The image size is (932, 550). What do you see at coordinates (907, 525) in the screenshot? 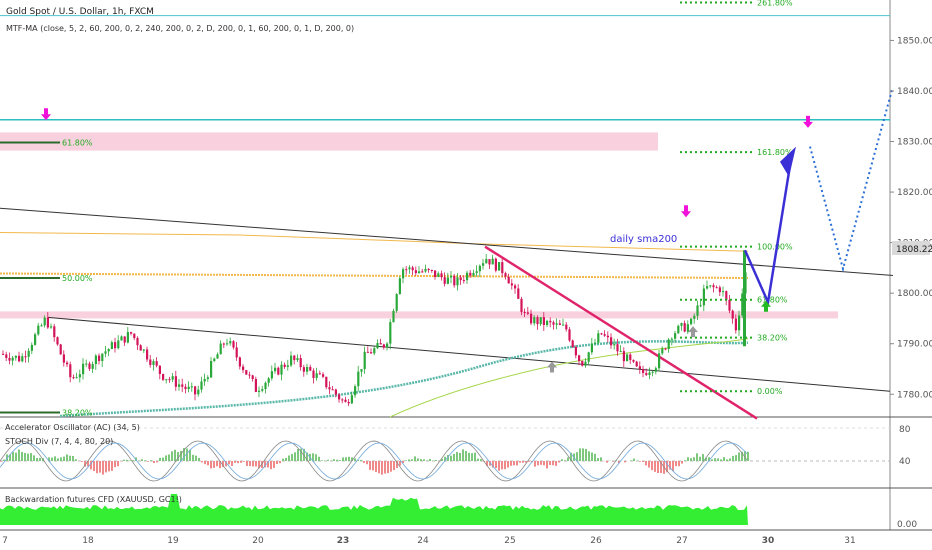
I see `volume-tick-0: 0.00` at bounding box center [907, 525].